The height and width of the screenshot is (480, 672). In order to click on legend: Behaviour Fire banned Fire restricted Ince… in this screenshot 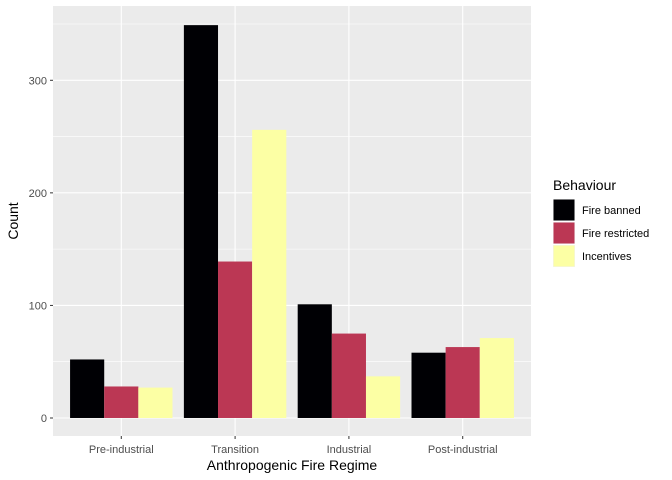, I will do `click(601, 222)`.